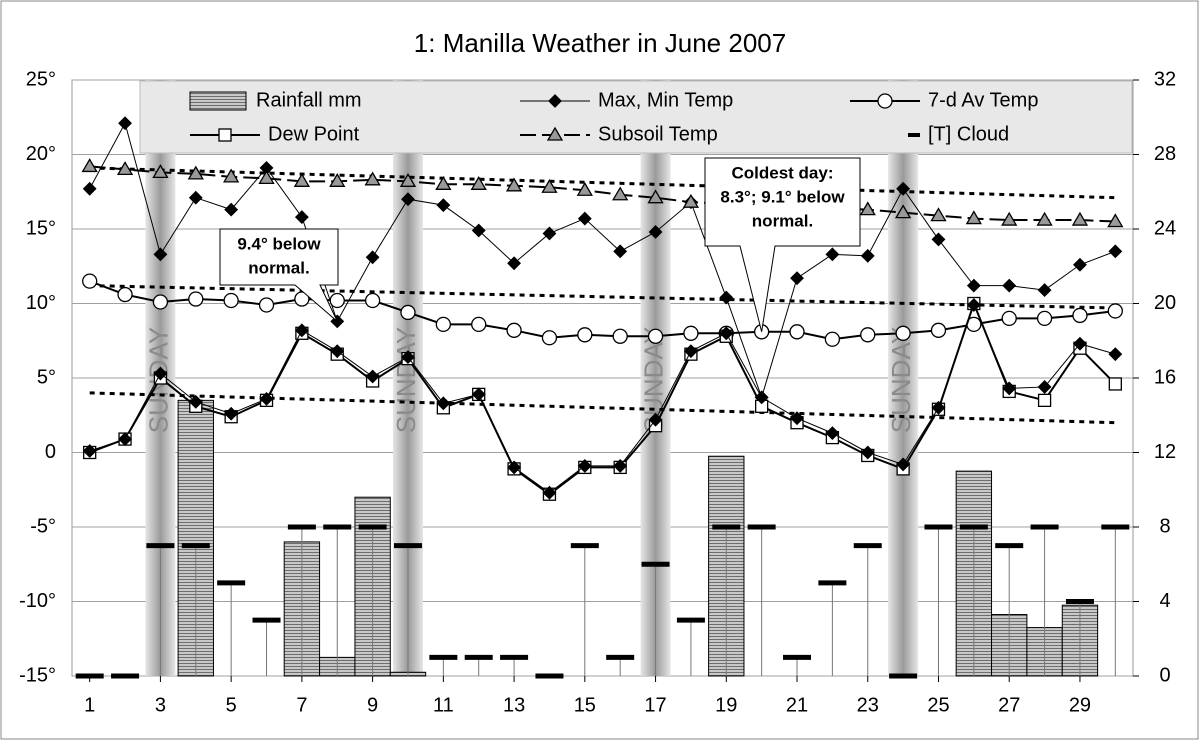  Describe the element at coordinates (372, 705) in the screenshot. I see `x-tick-label: 9` at that location.